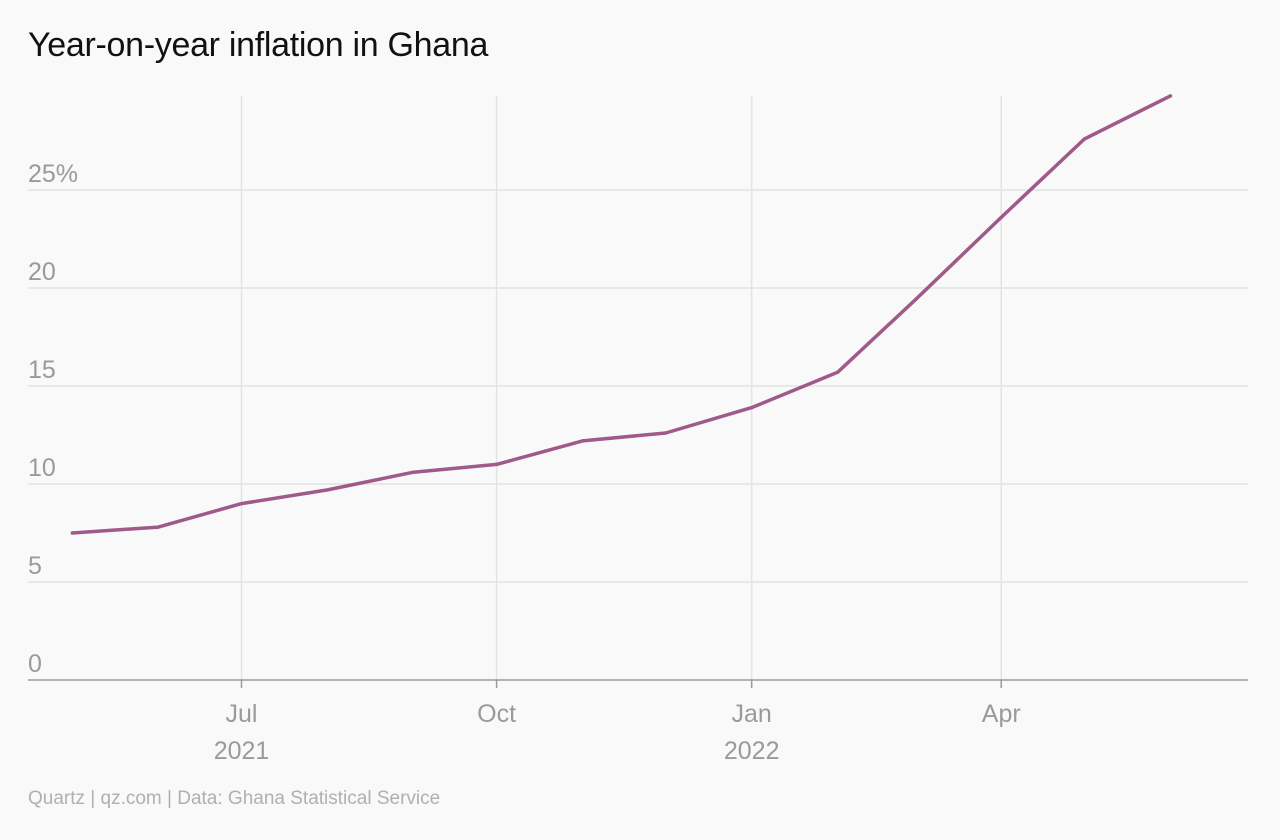 The image size is (1280, 840). Describe the element at coordinates (53, 419) in the screenshot. I see `y-axis-ticks: 0 5 10 15 20 25%` at that location.